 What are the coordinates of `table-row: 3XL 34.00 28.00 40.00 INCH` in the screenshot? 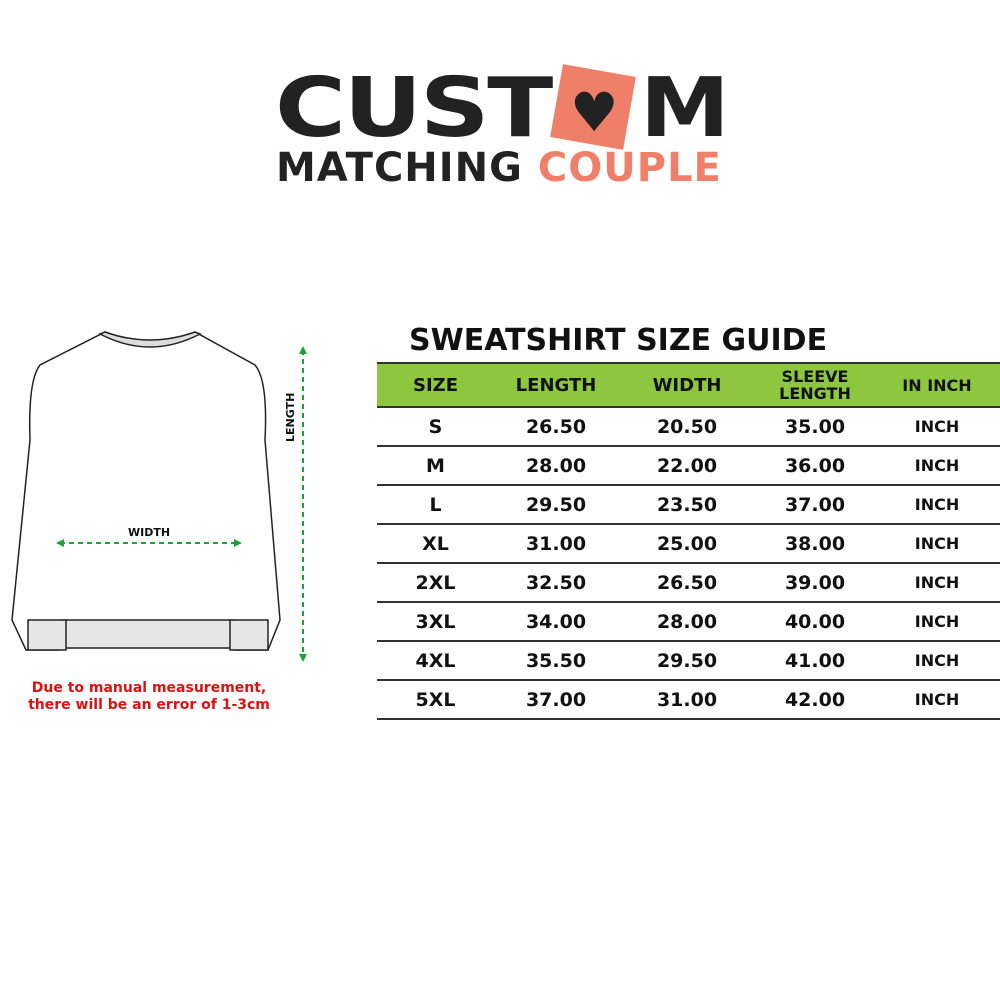 It's located at (688, 622).